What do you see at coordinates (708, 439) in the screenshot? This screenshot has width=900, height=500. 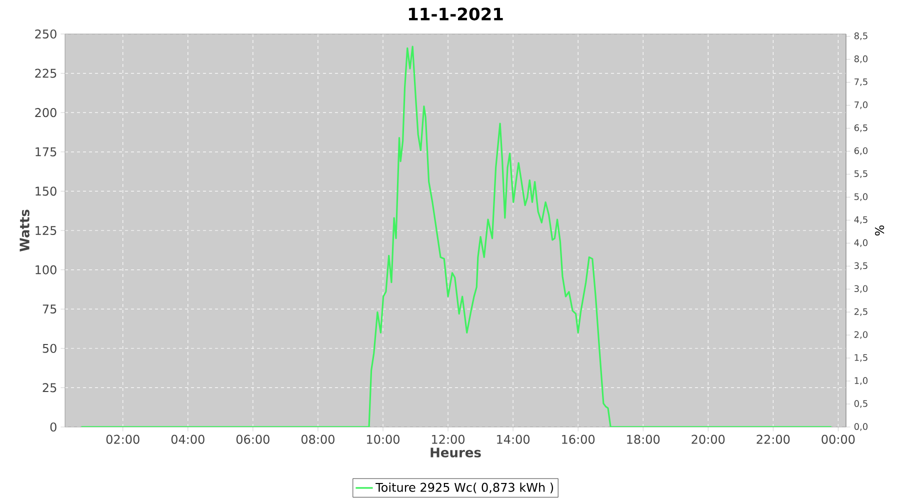 I see `x-tick-label: 20:00` at bounding box center [708, 439].